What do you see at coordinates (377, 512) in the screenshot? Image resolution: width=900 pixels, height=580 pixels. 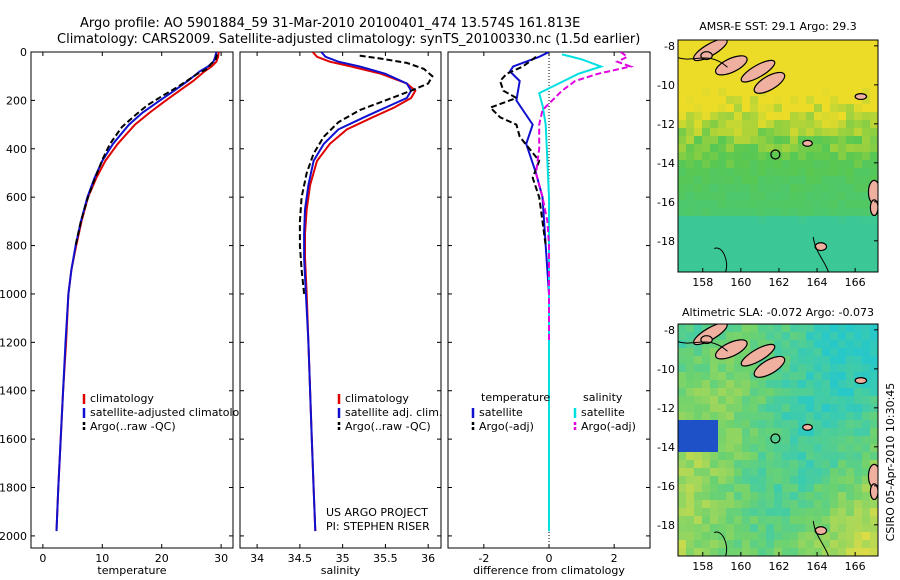 I see `annotation-project: US ARGO PROJECT` at bounding box center [377, 512].